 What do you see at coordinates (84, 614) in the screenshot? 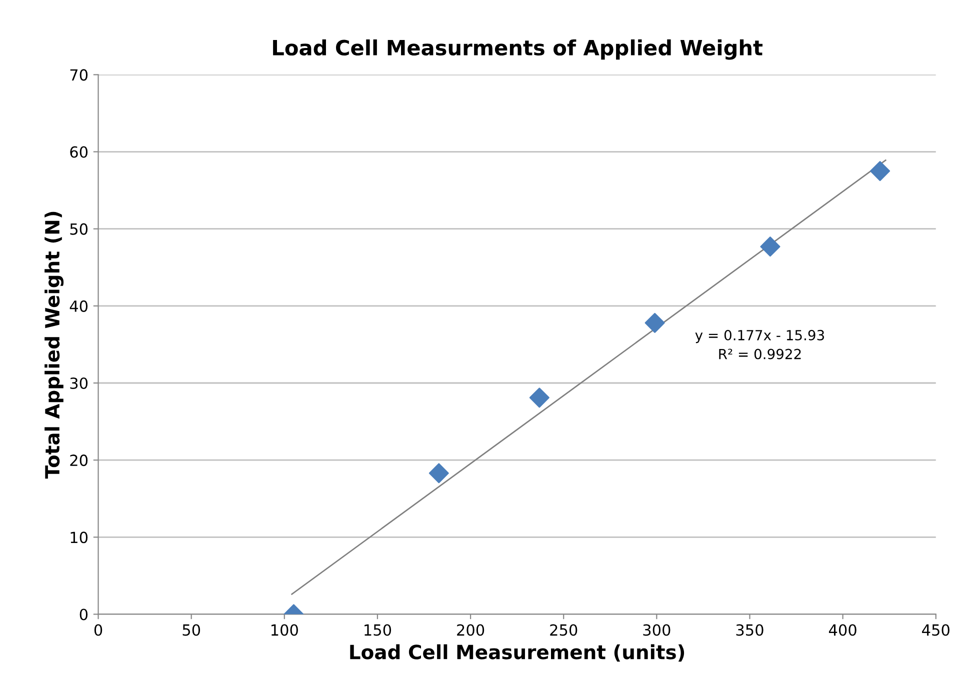
I see `y-tick-label: 0` at bounding box center [84, 614].